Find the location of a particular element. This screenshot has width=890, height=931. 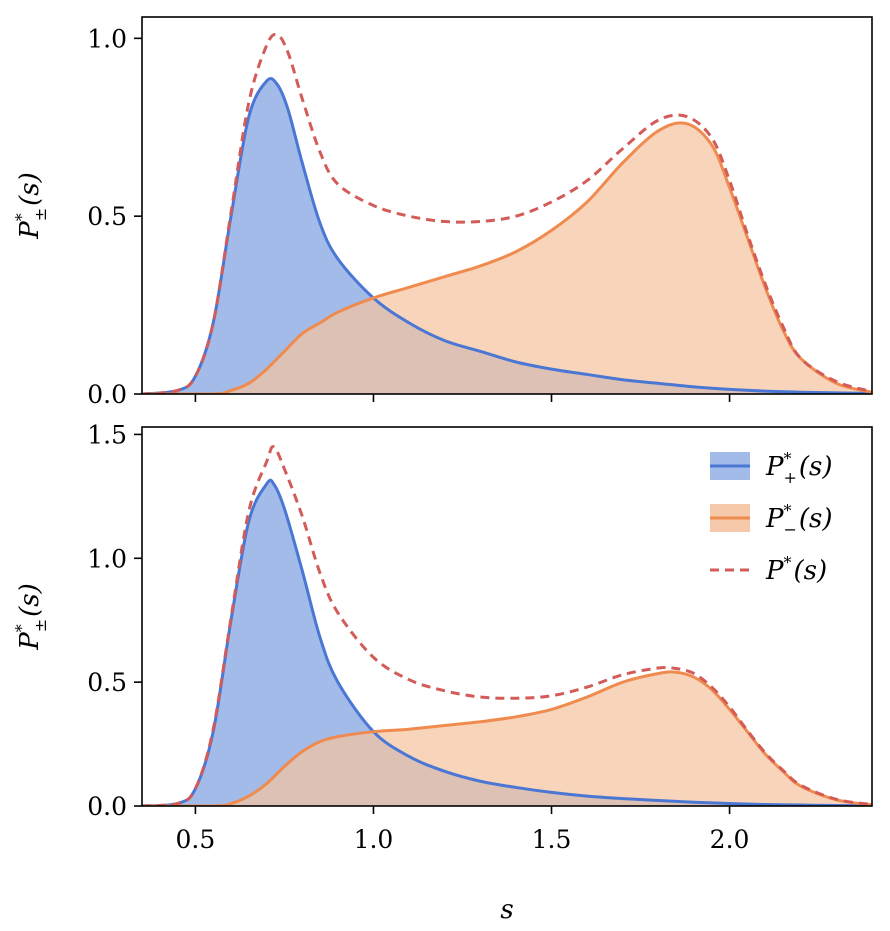

series-line-minus is located at coordinates (507, 738).